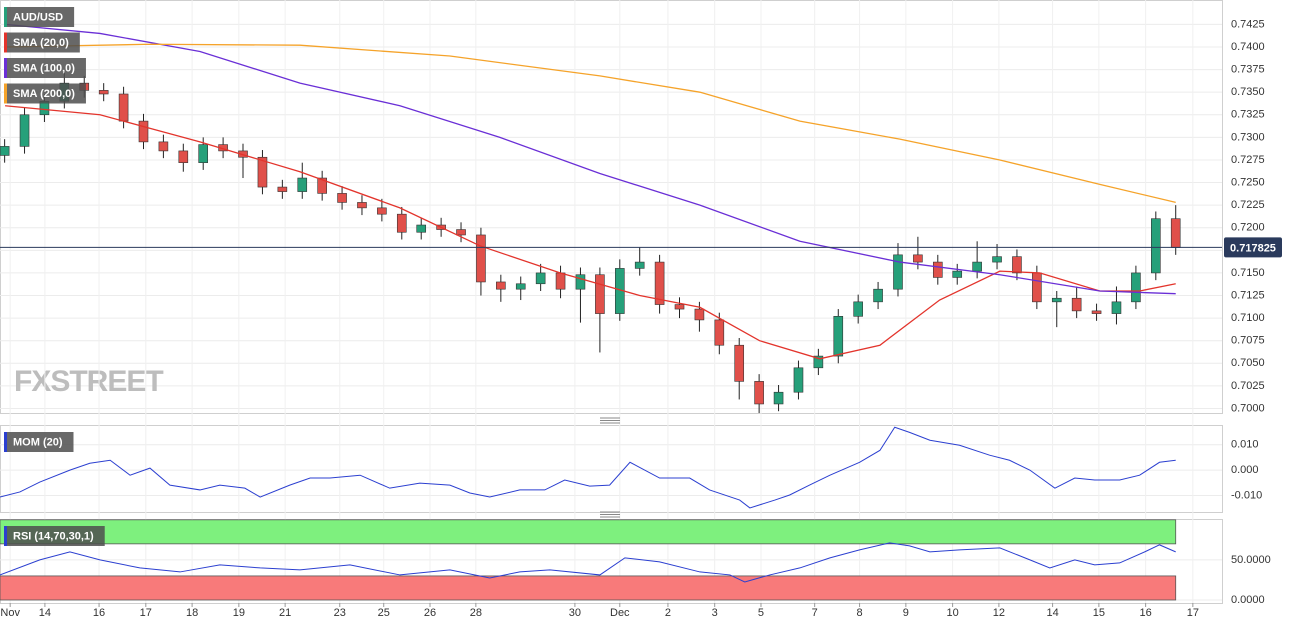 Image resolution: width=1292 pixels, height=627 pixels. What do you see at coordinates (610, 467) in the screenshot?
I see `panel-handle` at bounding box center [610, 467].